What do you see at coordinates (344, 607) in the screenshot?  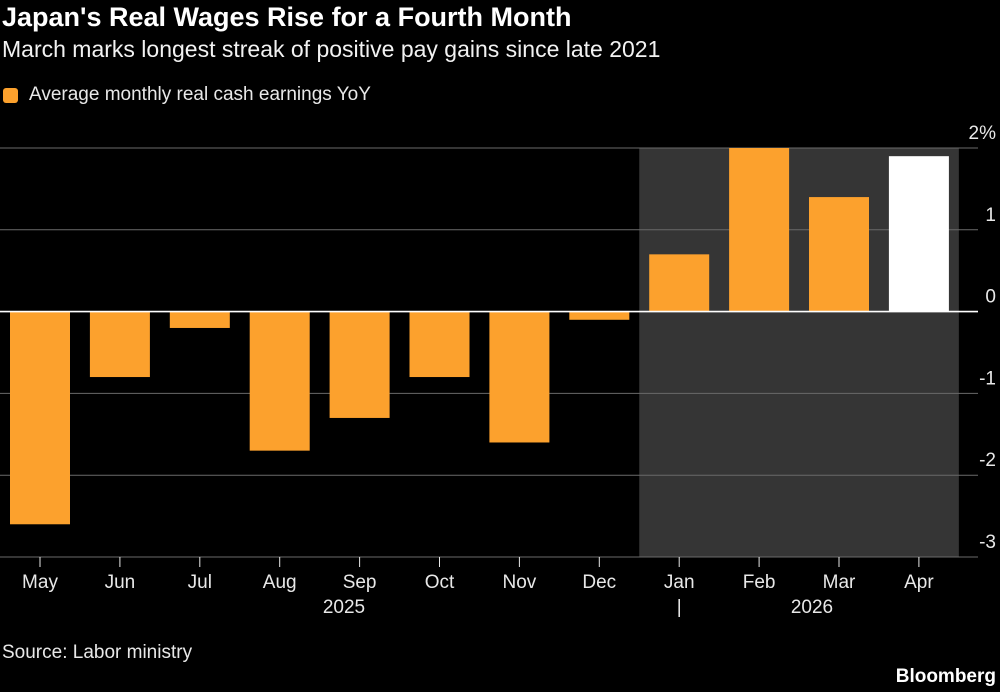 I see `year-label-2025: 2025` at bounding box center [344, 607].